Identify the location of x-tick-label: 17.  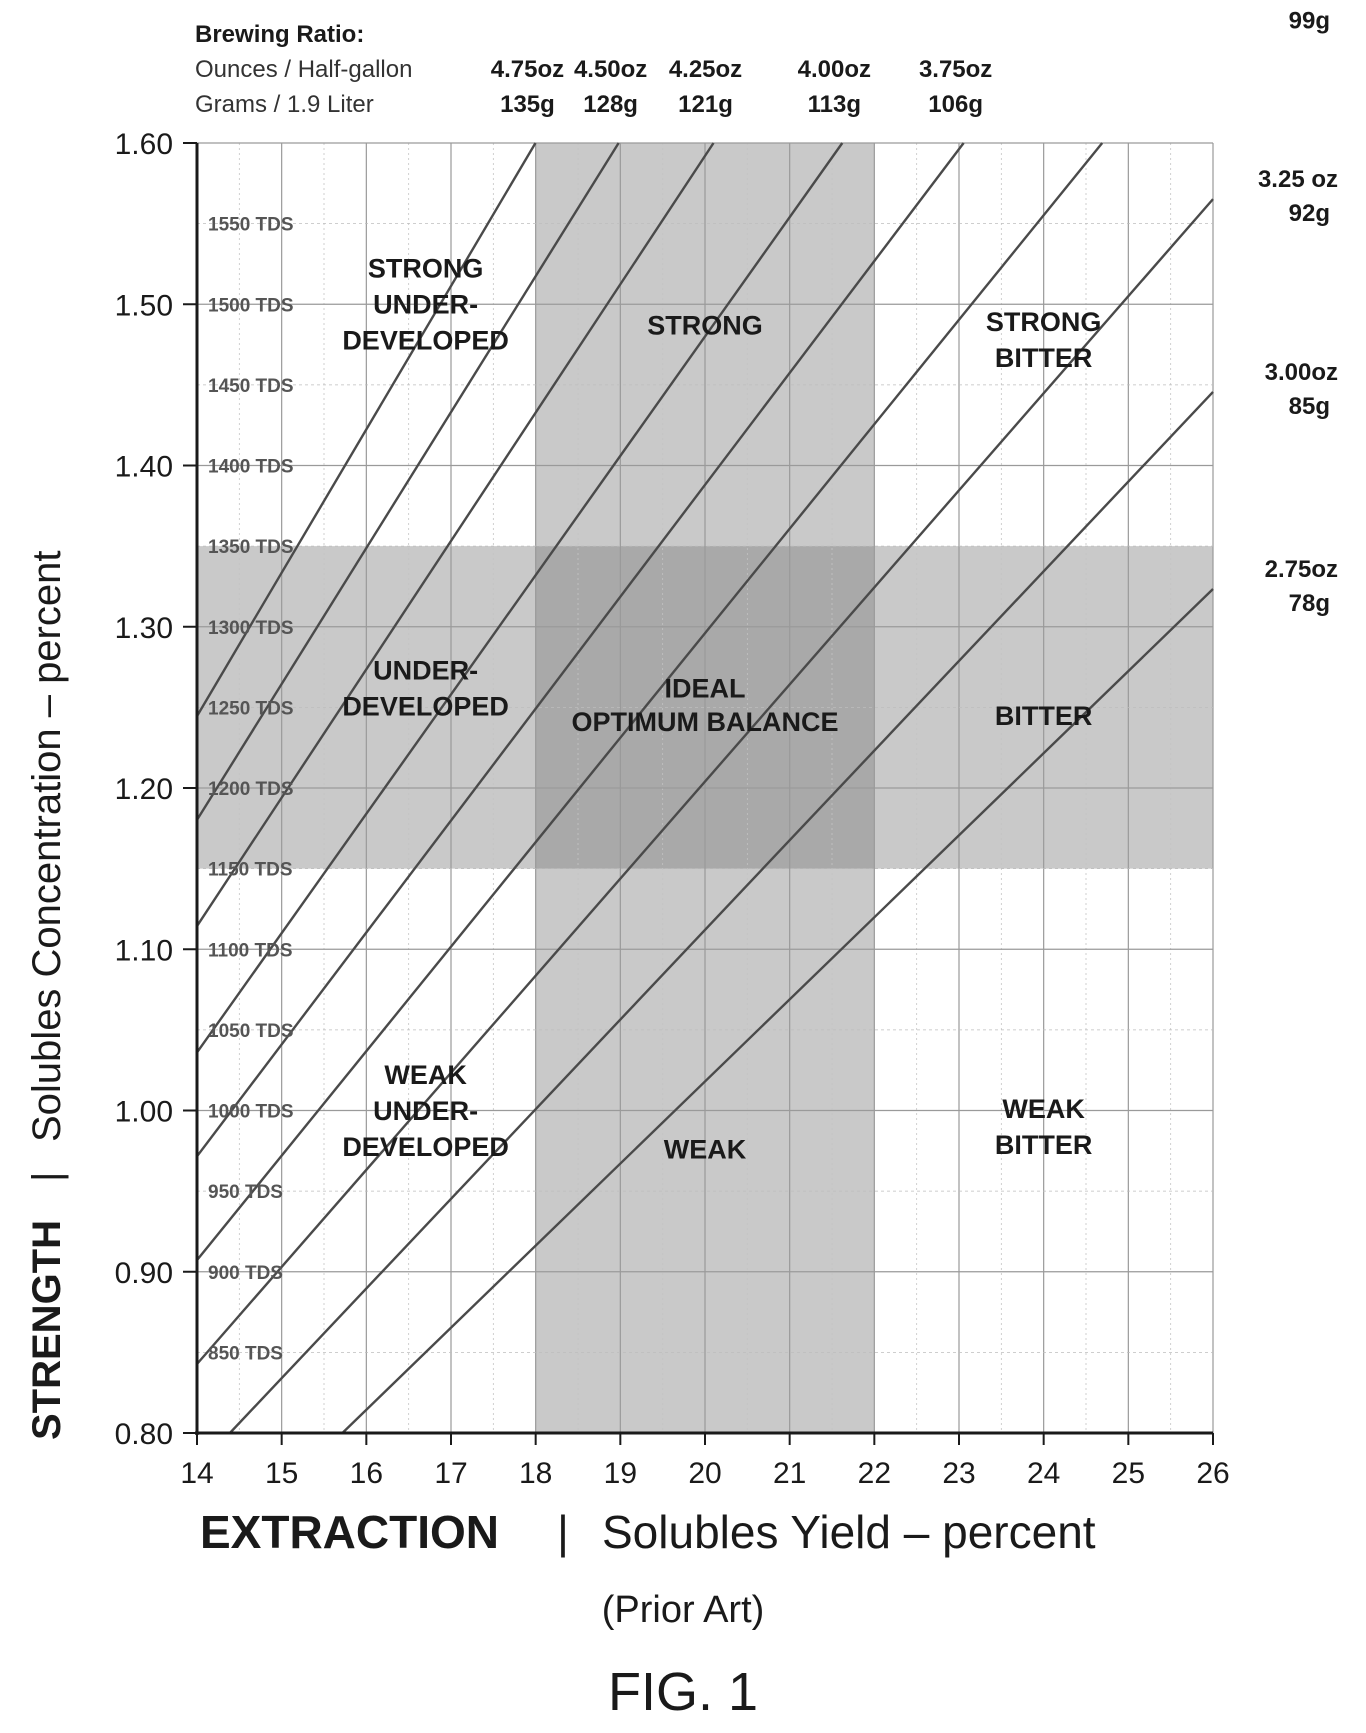
(450, 1473).